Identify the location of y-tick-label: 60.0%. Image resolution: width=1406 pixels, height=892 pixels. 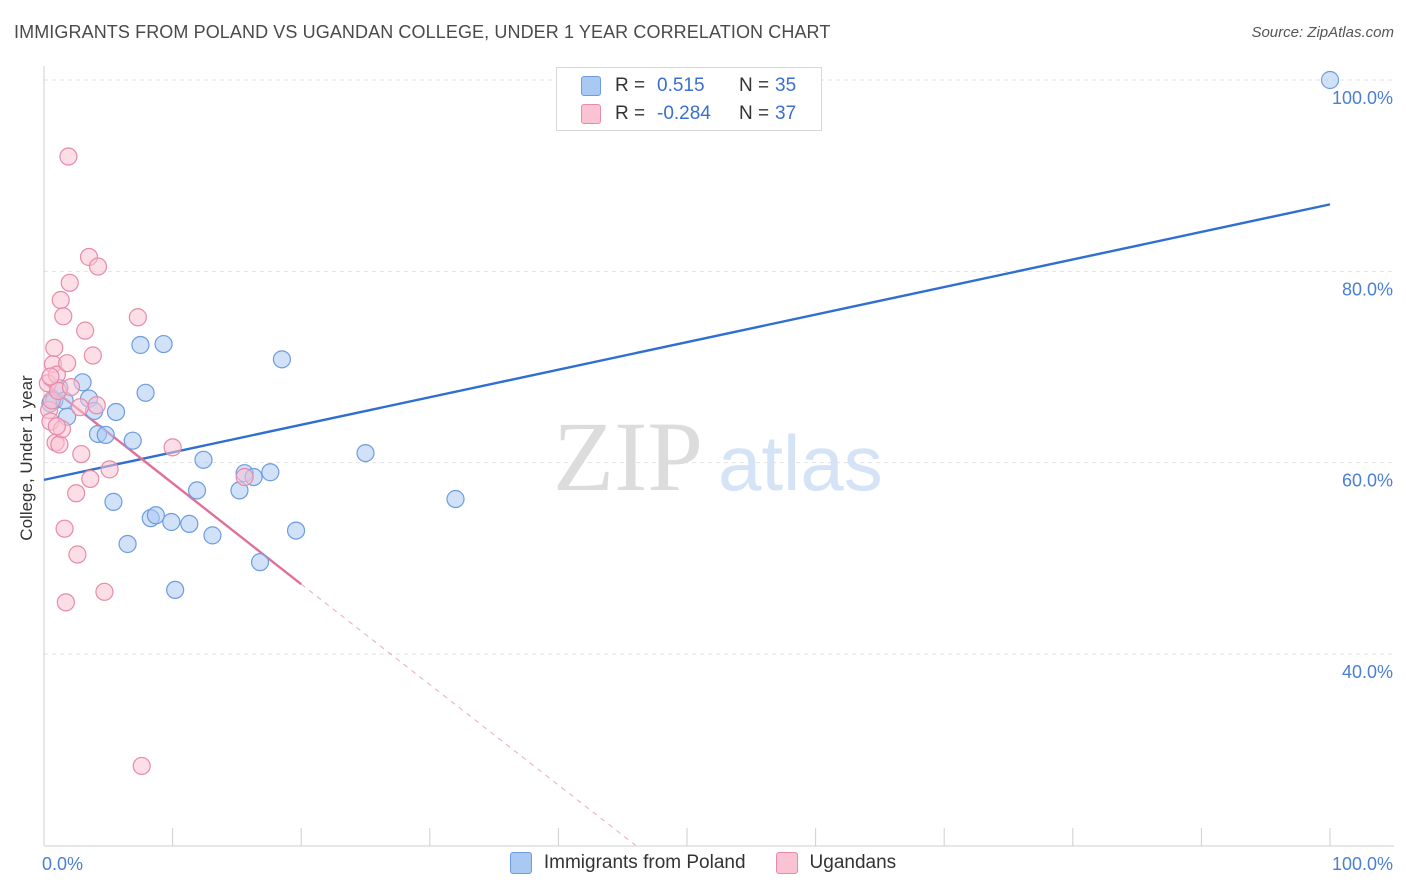
(1367, 481).